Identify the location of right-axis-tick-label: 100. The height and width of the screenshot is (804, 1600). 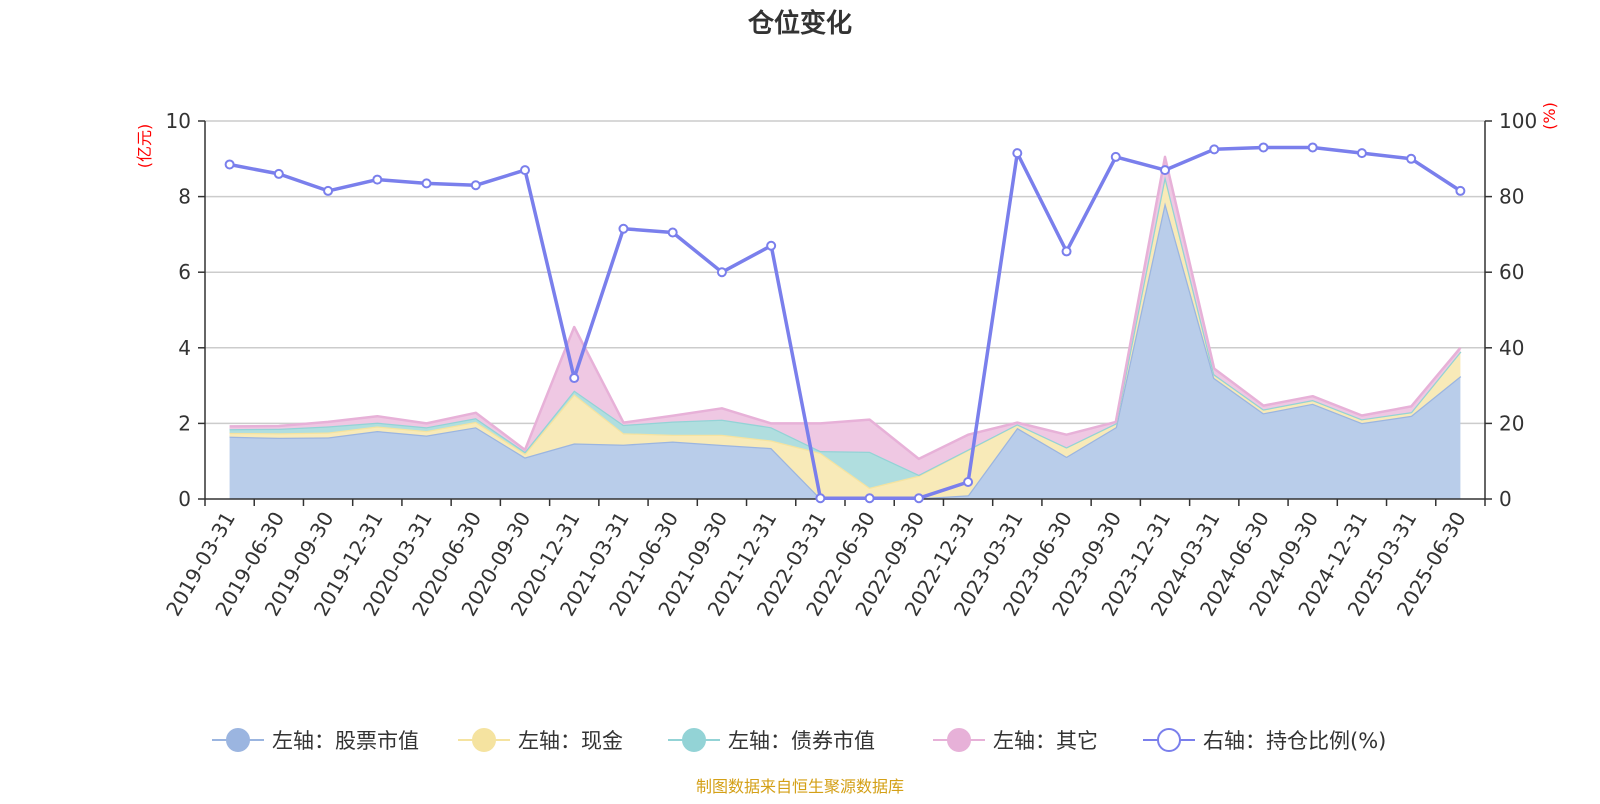
(1518, 121).